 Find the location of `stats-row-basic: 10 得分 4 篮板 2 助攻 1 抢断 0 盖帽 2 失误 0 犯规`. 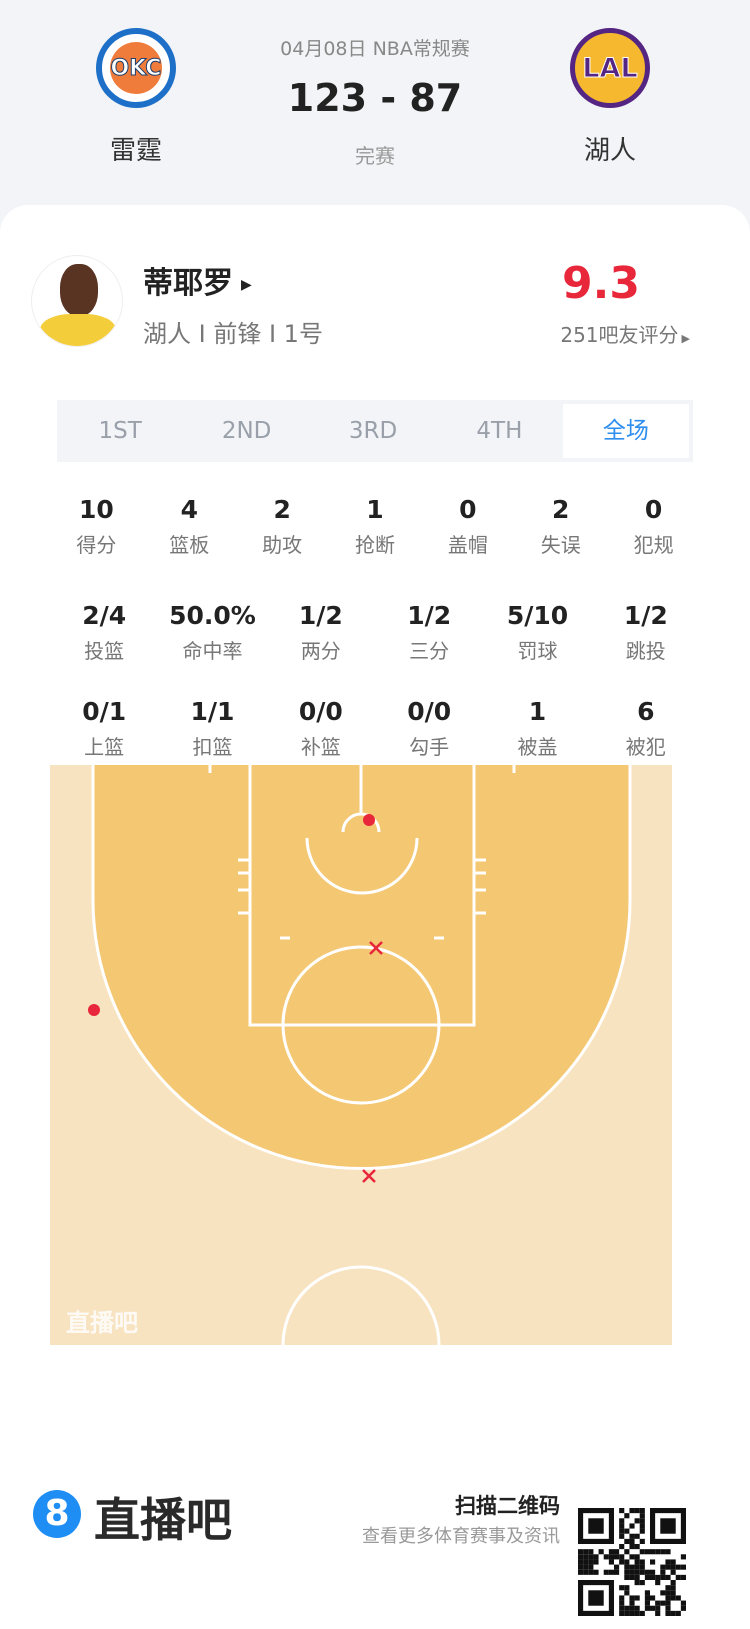

stats-row-basic: 10 得分 4 篮板 2 助攻 1 抢断 0 盖帽 2 失误 0 犯规 is located at coordinates (375, 526).